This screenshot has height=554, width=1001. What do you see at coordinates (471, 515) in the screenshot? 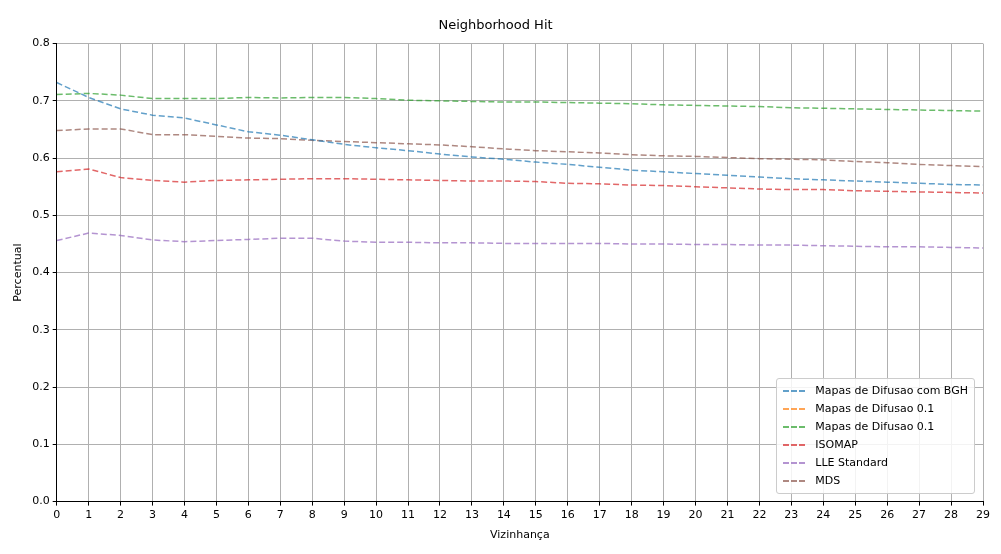
I see `x-tick-label: 13` at bounding box center [471, 515].